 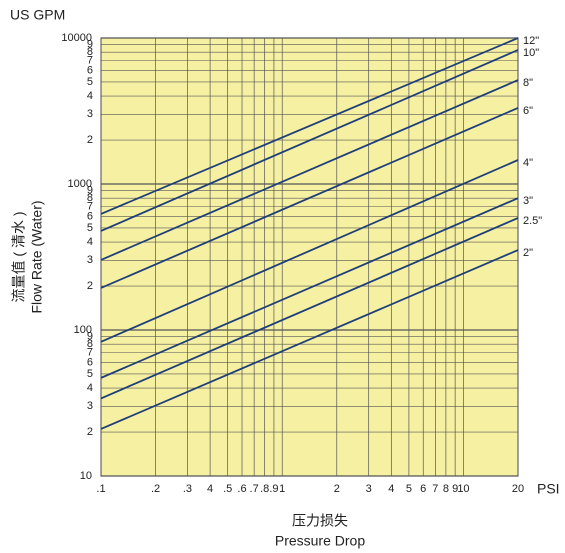 What do you see at coordinates (264, 489) in the screenshot?
I see `x-tick-label: .8` at bounding box center [264, 489].